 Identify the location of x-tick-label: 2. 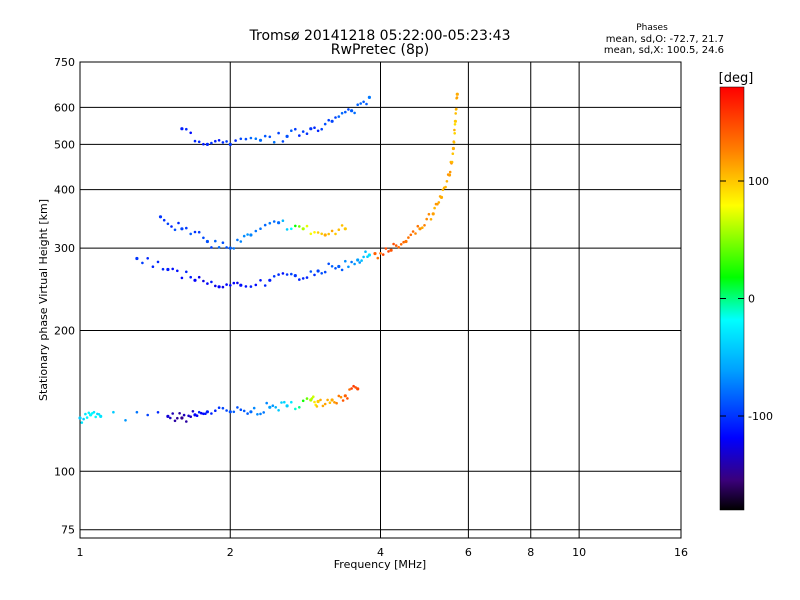
(230, 552).